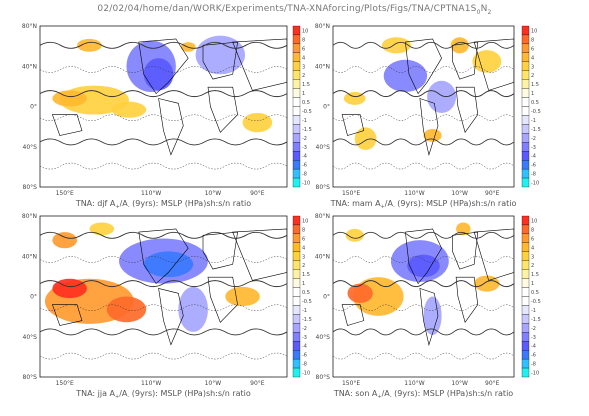 The height and width of the screenshot is (416, 589). Describe the element at coordinates (533, 166) in the screenshot. I see `colorbar-label: -6` at that location.